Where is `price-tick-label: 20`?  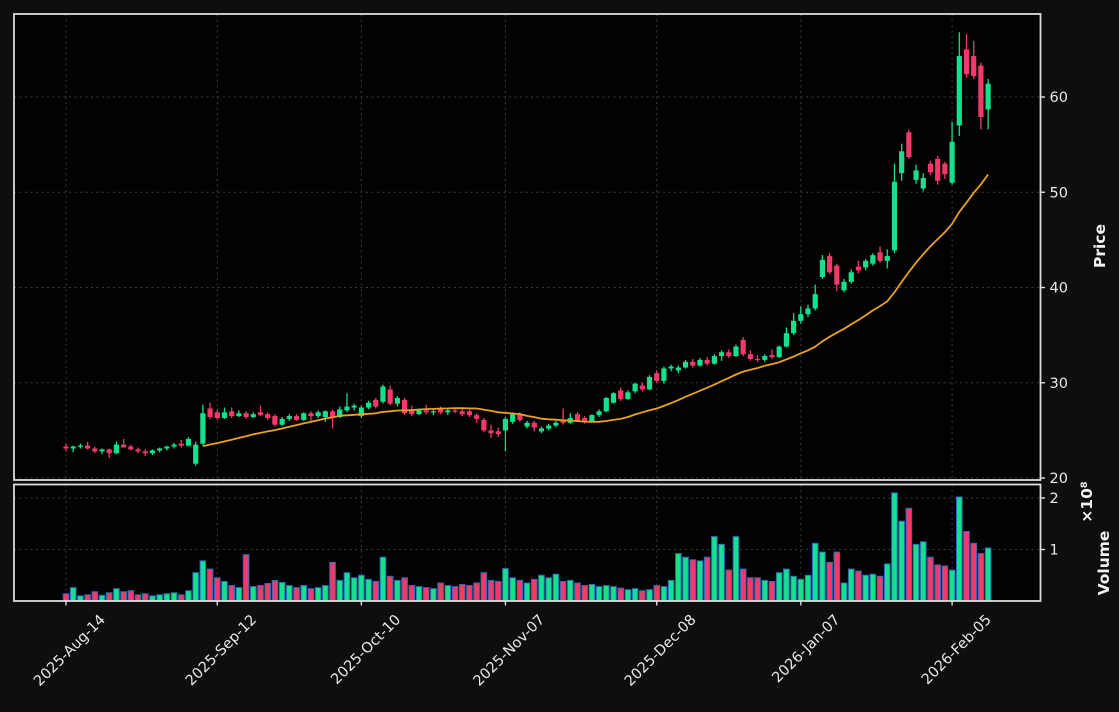 price-tick-label: 20 is located at coordinates (1059, 479).